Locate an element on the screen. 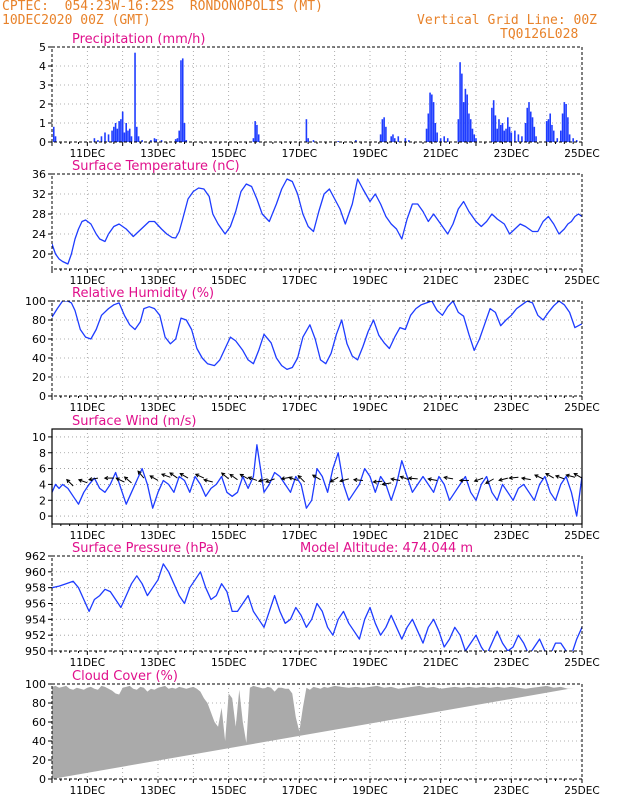 This screenshot has width=618, height=800. rh-xtick-label: 21DEC is located at coordinates (440, 408).